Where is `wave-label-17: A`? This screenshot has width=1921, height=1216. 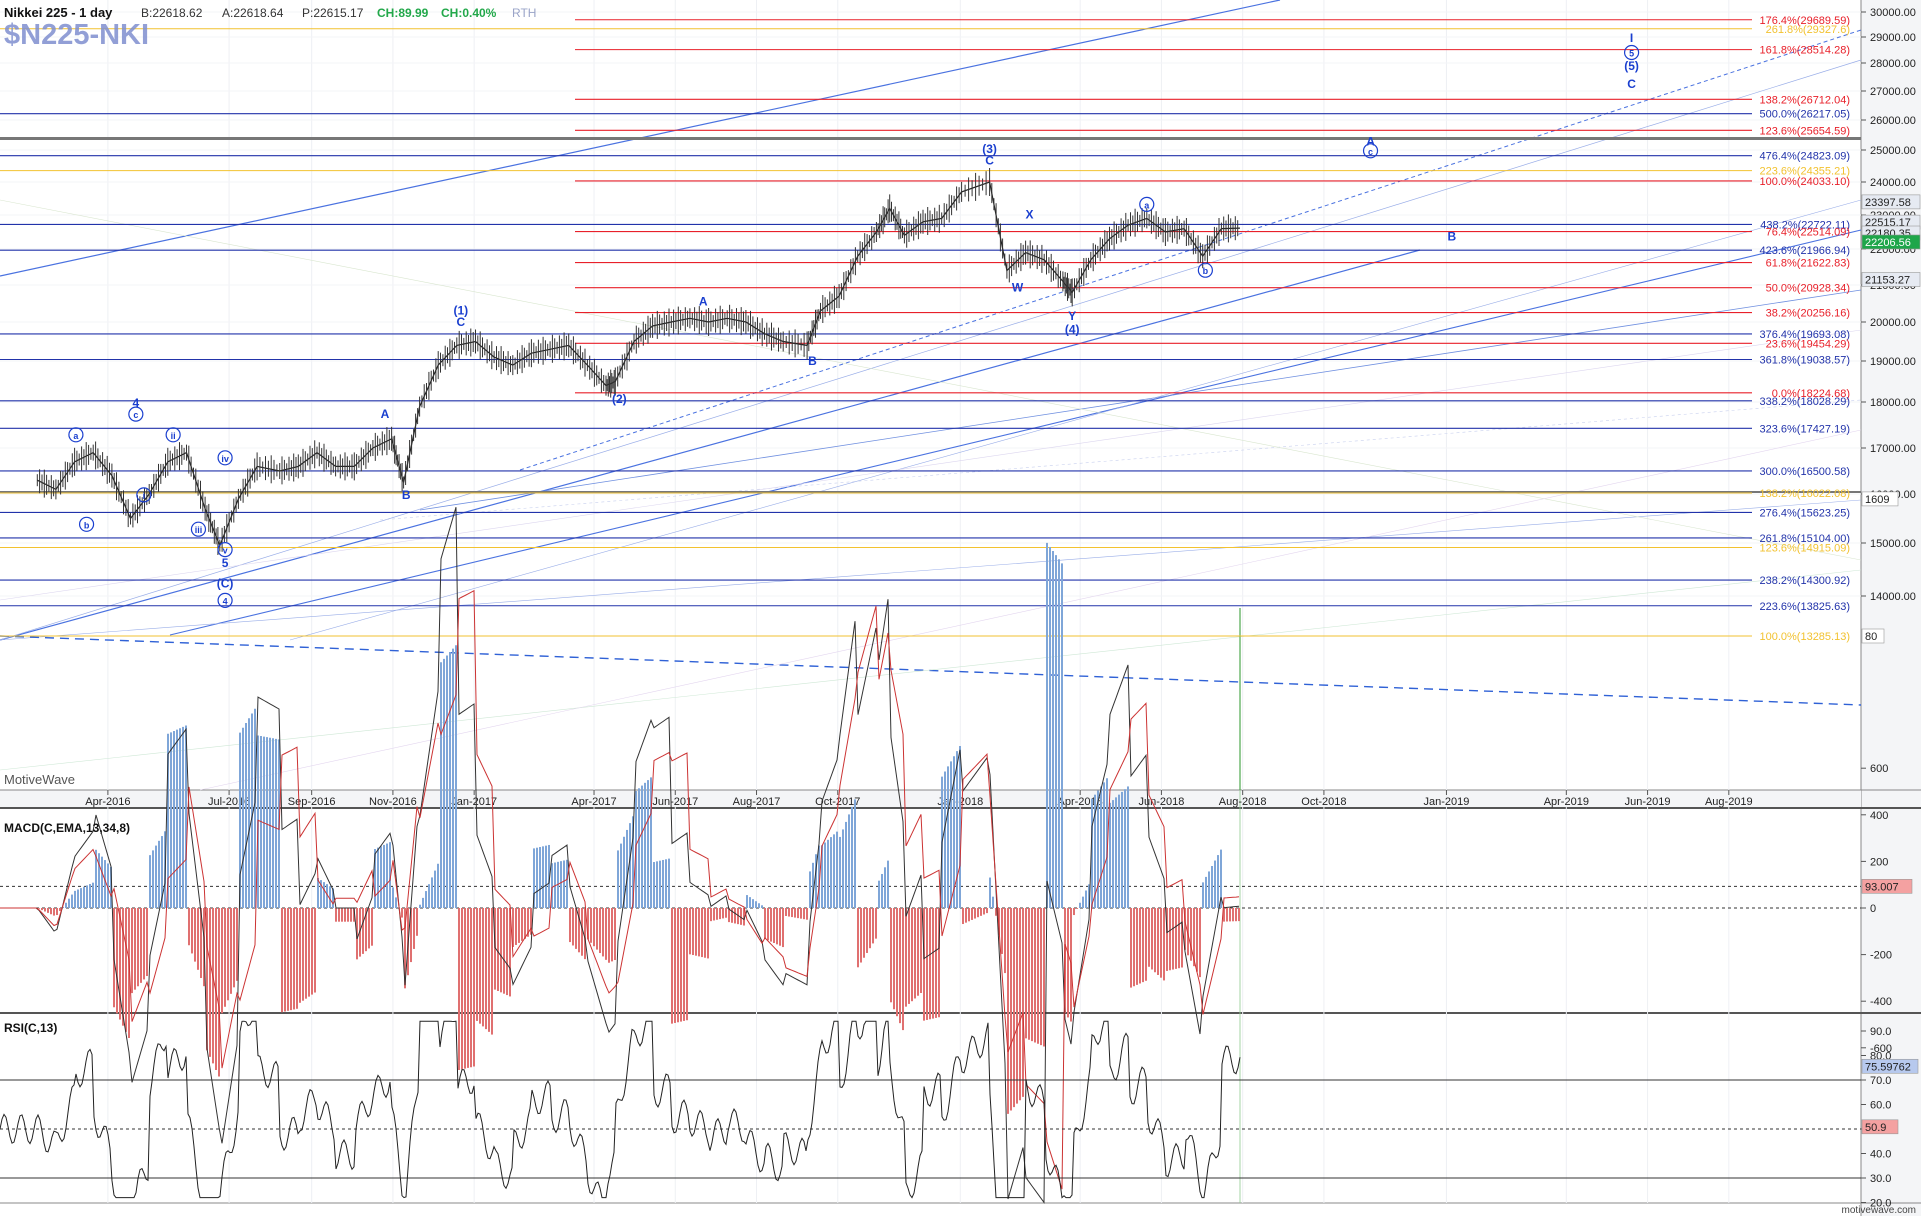 wave-label-17: A is located at coordinates (703, 301).